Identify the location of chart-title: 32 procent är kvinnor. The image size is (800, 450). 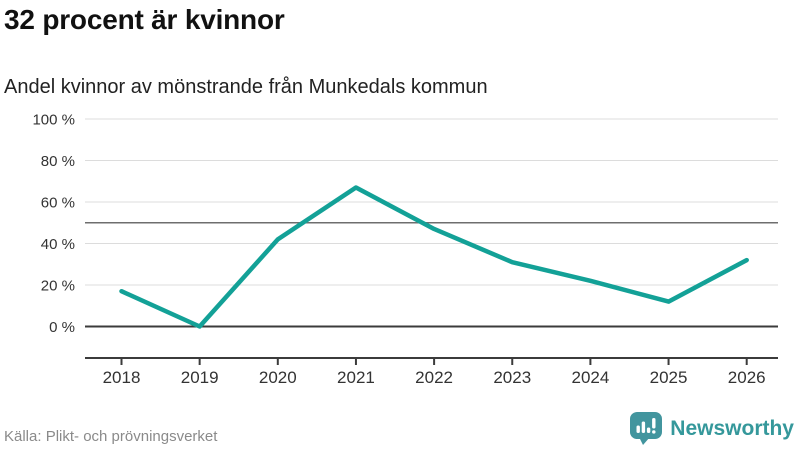
(144, 19).